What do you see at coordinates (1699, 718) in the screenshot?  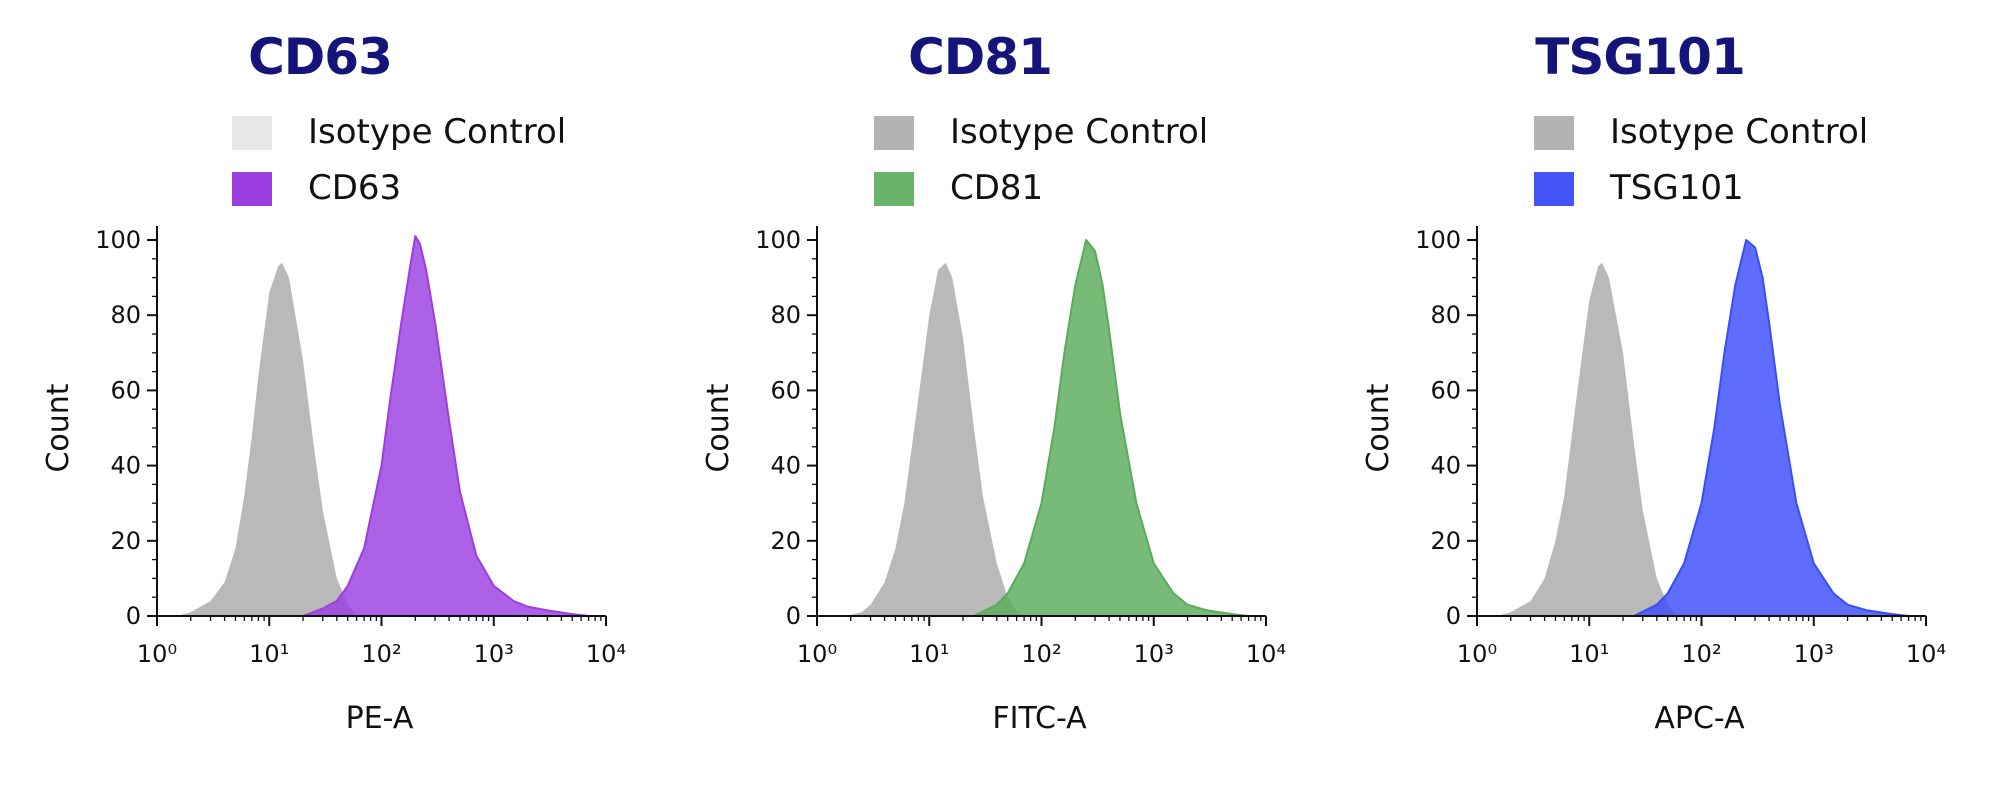 I see `x-axis-title: APC-A` at bounding box center [1699, 718].